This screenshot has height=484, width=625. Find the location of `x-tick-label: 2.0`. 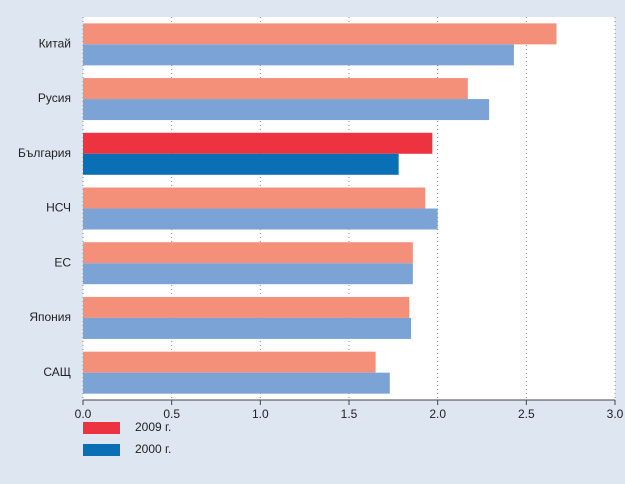

x-tick-label: 2.0 is located at coordinates (437, 414).